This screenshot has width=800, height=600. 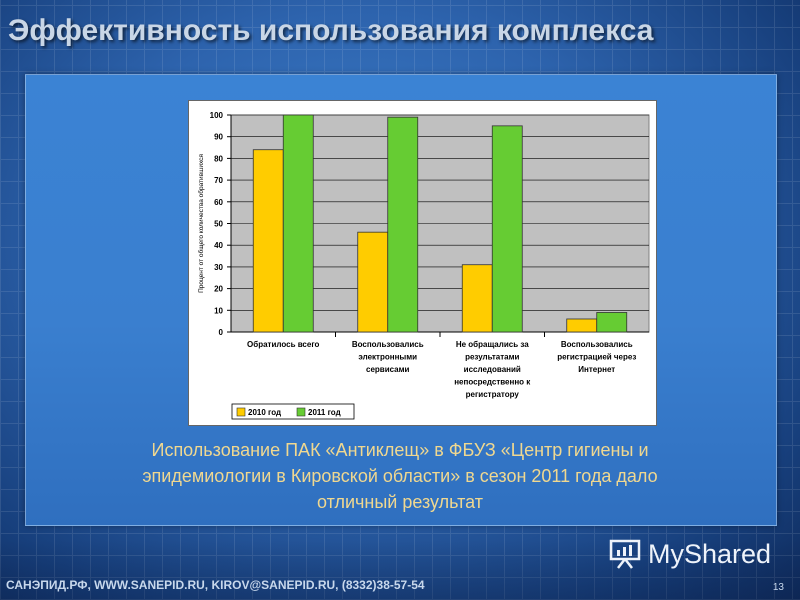 I want to click on x-category-label: исследований, so click(x=492, y=369).